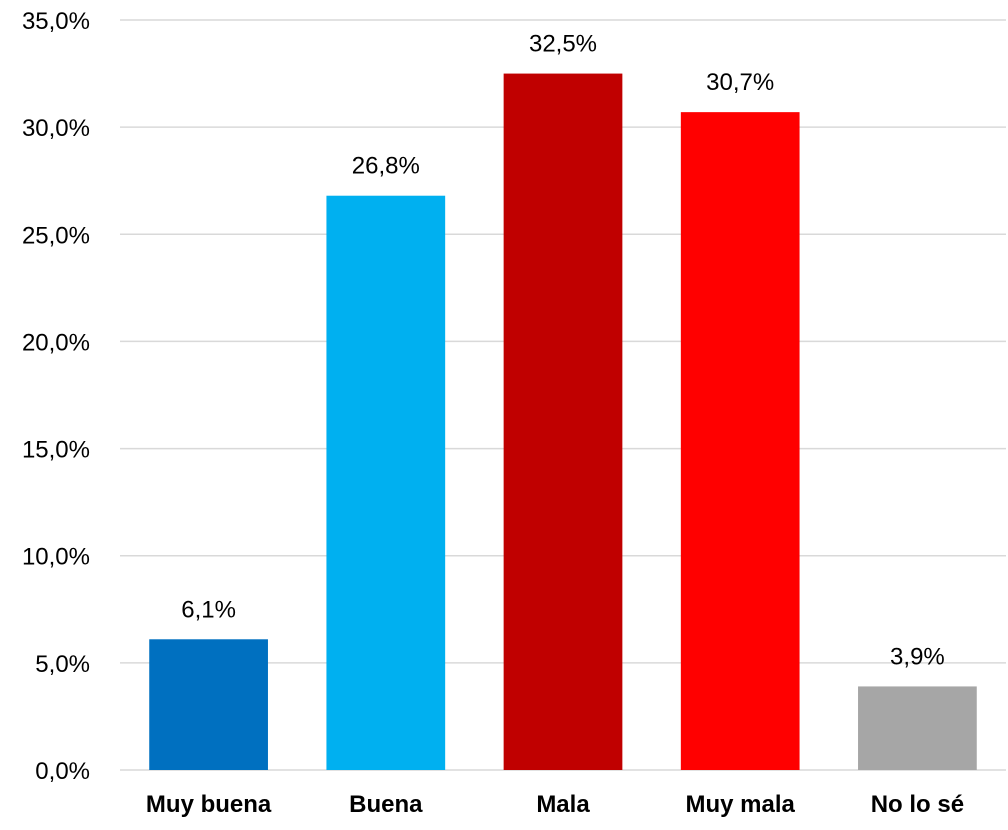 This screenshot has width=1008, height=830. I want to click on y-tick-label: 10,0%, so click(56, 557).